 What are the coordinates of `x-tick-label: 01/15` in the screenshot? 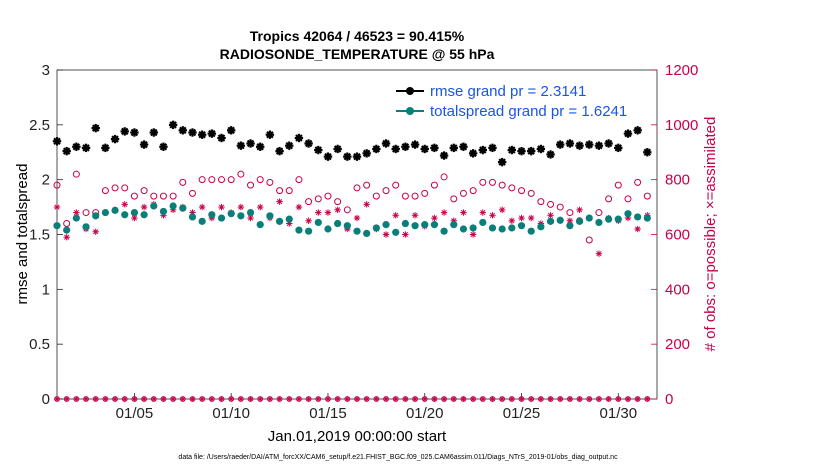 It's located at (328, 413).